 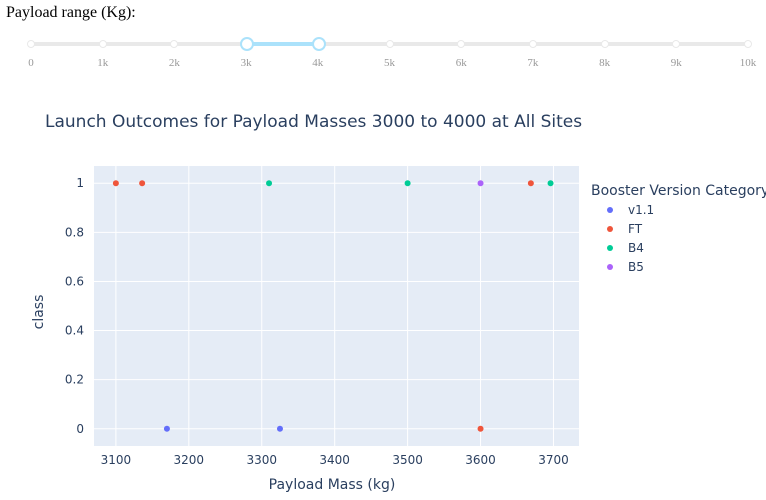 What do you see at coordinates (678, 191) in the screenshot?
I see `legend-title: Booster Version Category` at bounding box center [678, 191].